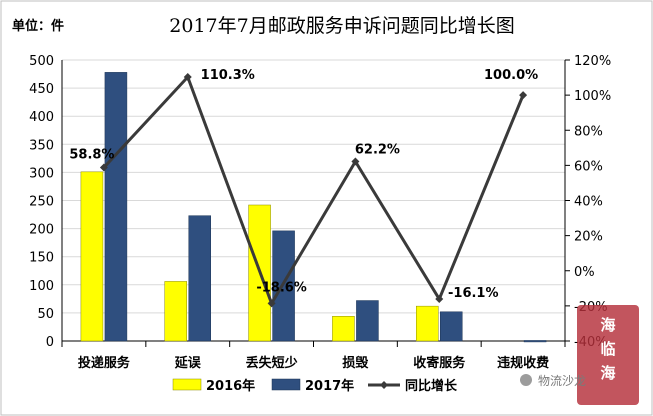 The height and width of the screenshot is (416, 653). I want to click on y-left-tick-label: 50, so click(45, 314).